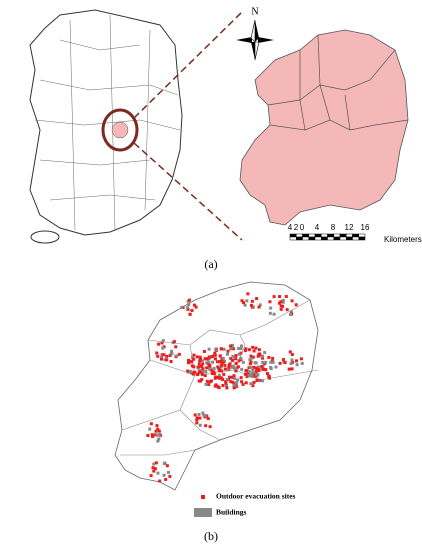 Image resolution: width=422 pixels, height=550 pixels. Describe the element at coordinates (329, 232) in the screenshot. I see `scale-bar: 4 2 0 4 8 12 16` at that location.